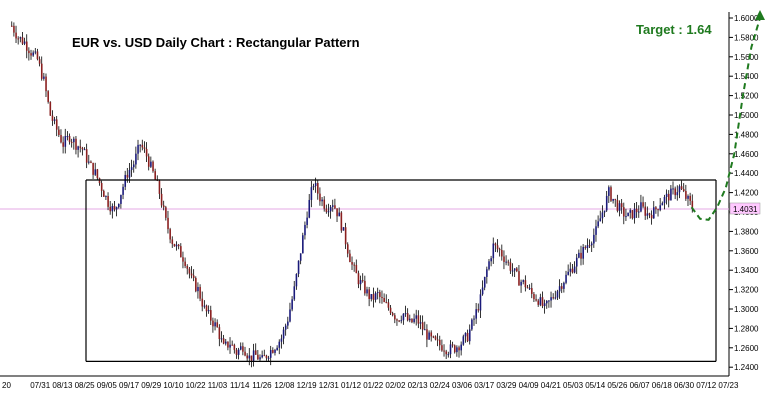 The width and height of the screenshot is (776, 405). What do you see at coordinates (107, 385) in the screenshot?
I see `x-tick-label: 09/05` at bounding box center [107, 385].